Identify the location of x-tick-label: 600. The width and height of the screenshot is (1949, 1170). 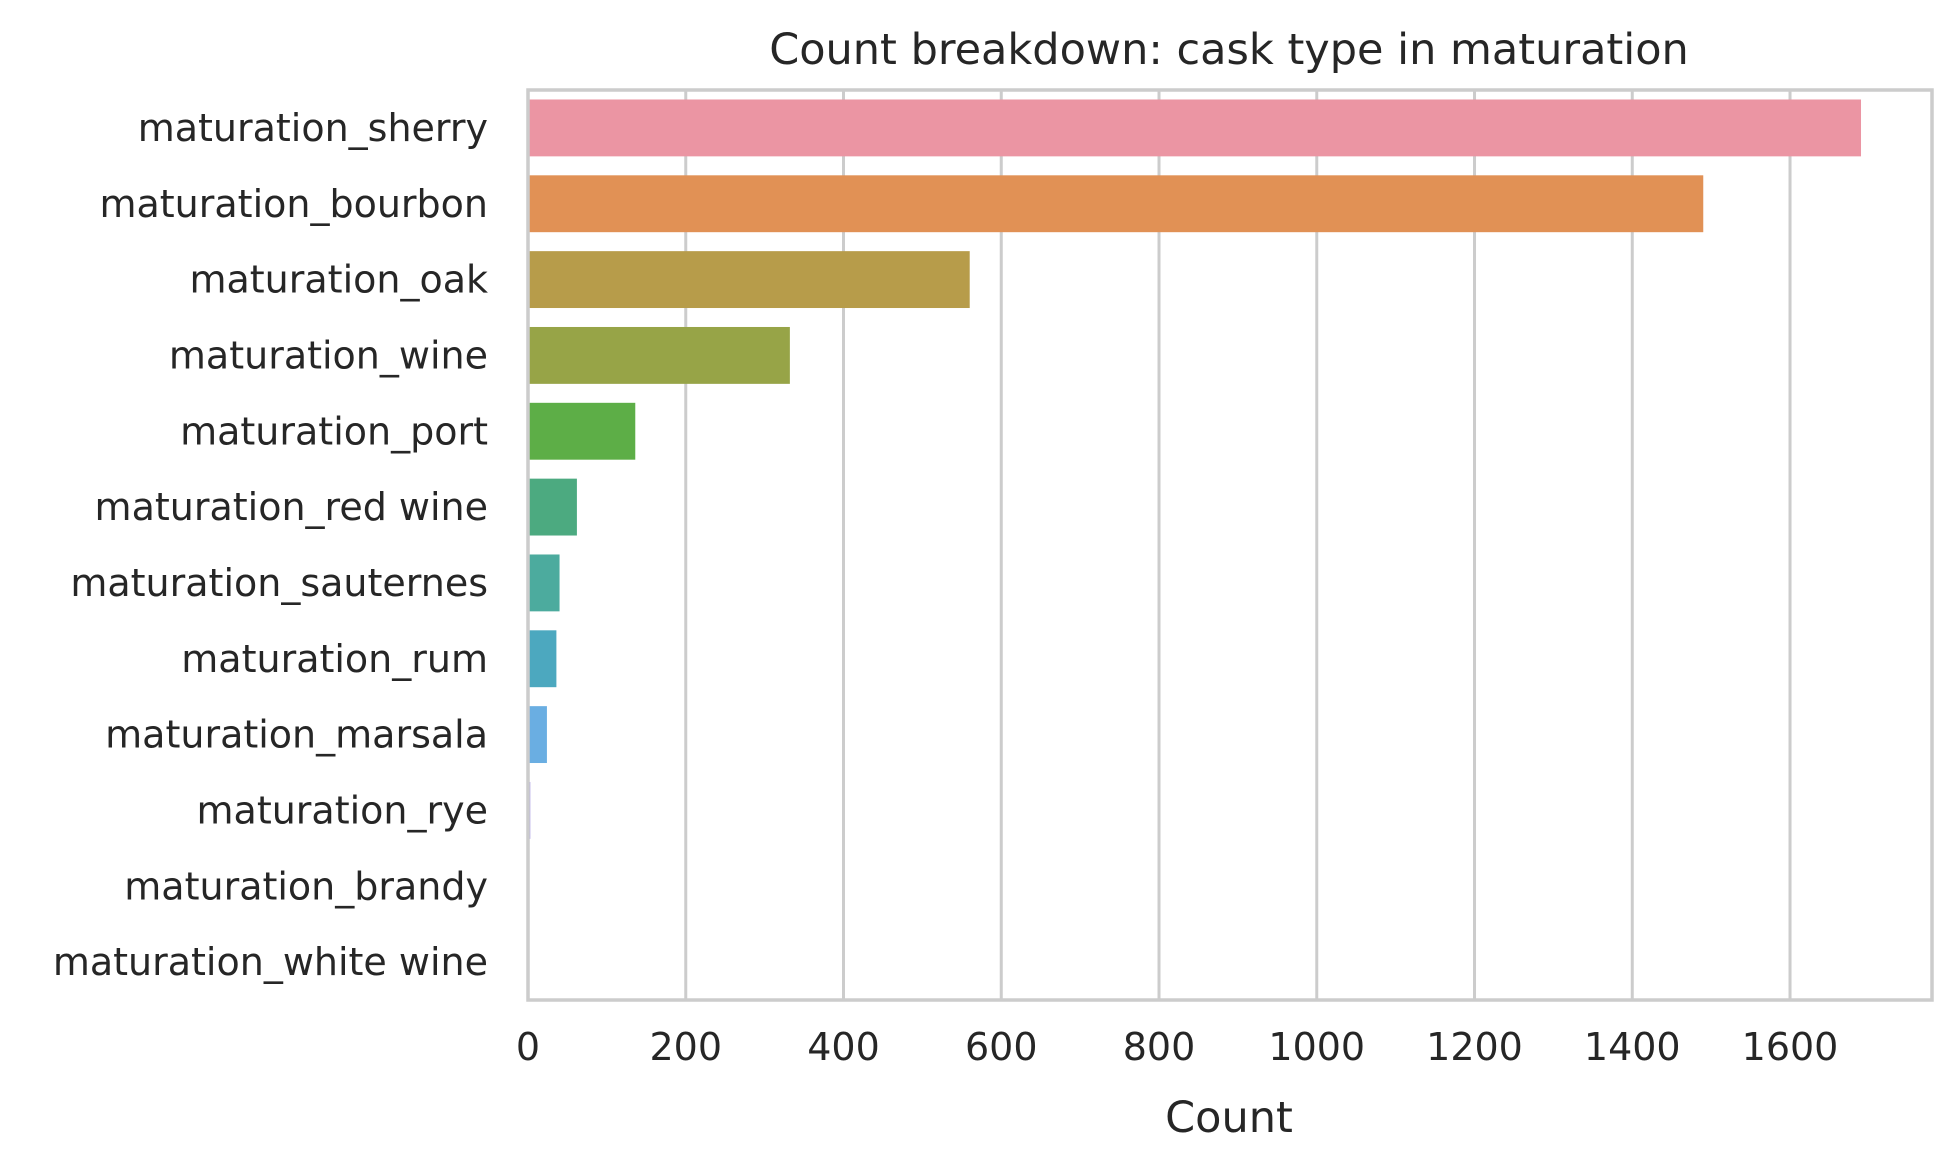
(1001, 1047).